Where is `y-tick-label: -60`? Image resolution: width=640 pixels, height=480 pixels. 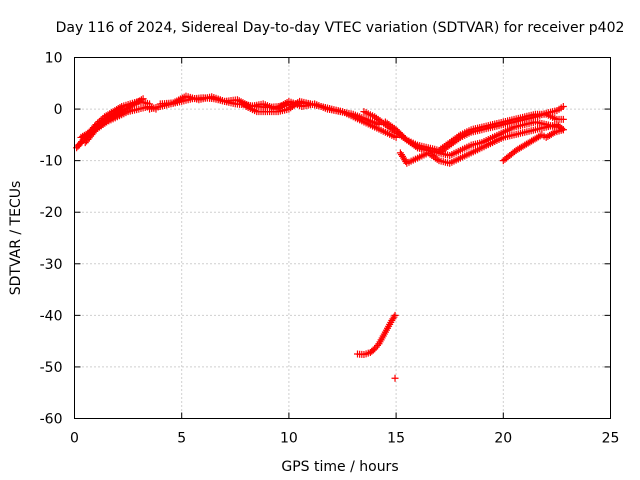
y-tick-label: -60 is located at coordinates (51, 420).